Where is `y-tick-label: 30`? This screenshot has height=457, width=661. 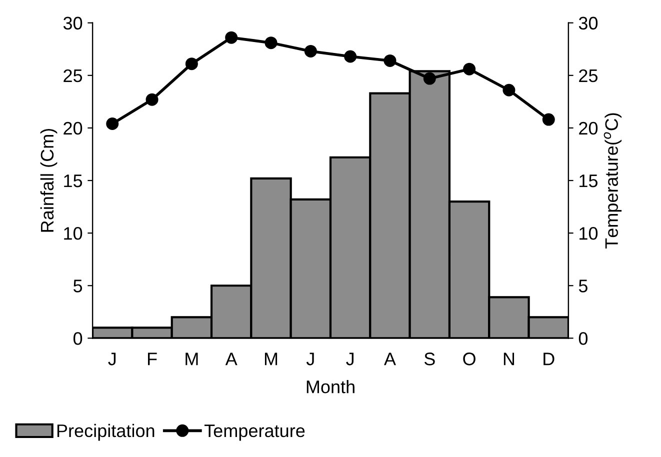
y-tick-label: 30 is located at coordinates (72, 23).